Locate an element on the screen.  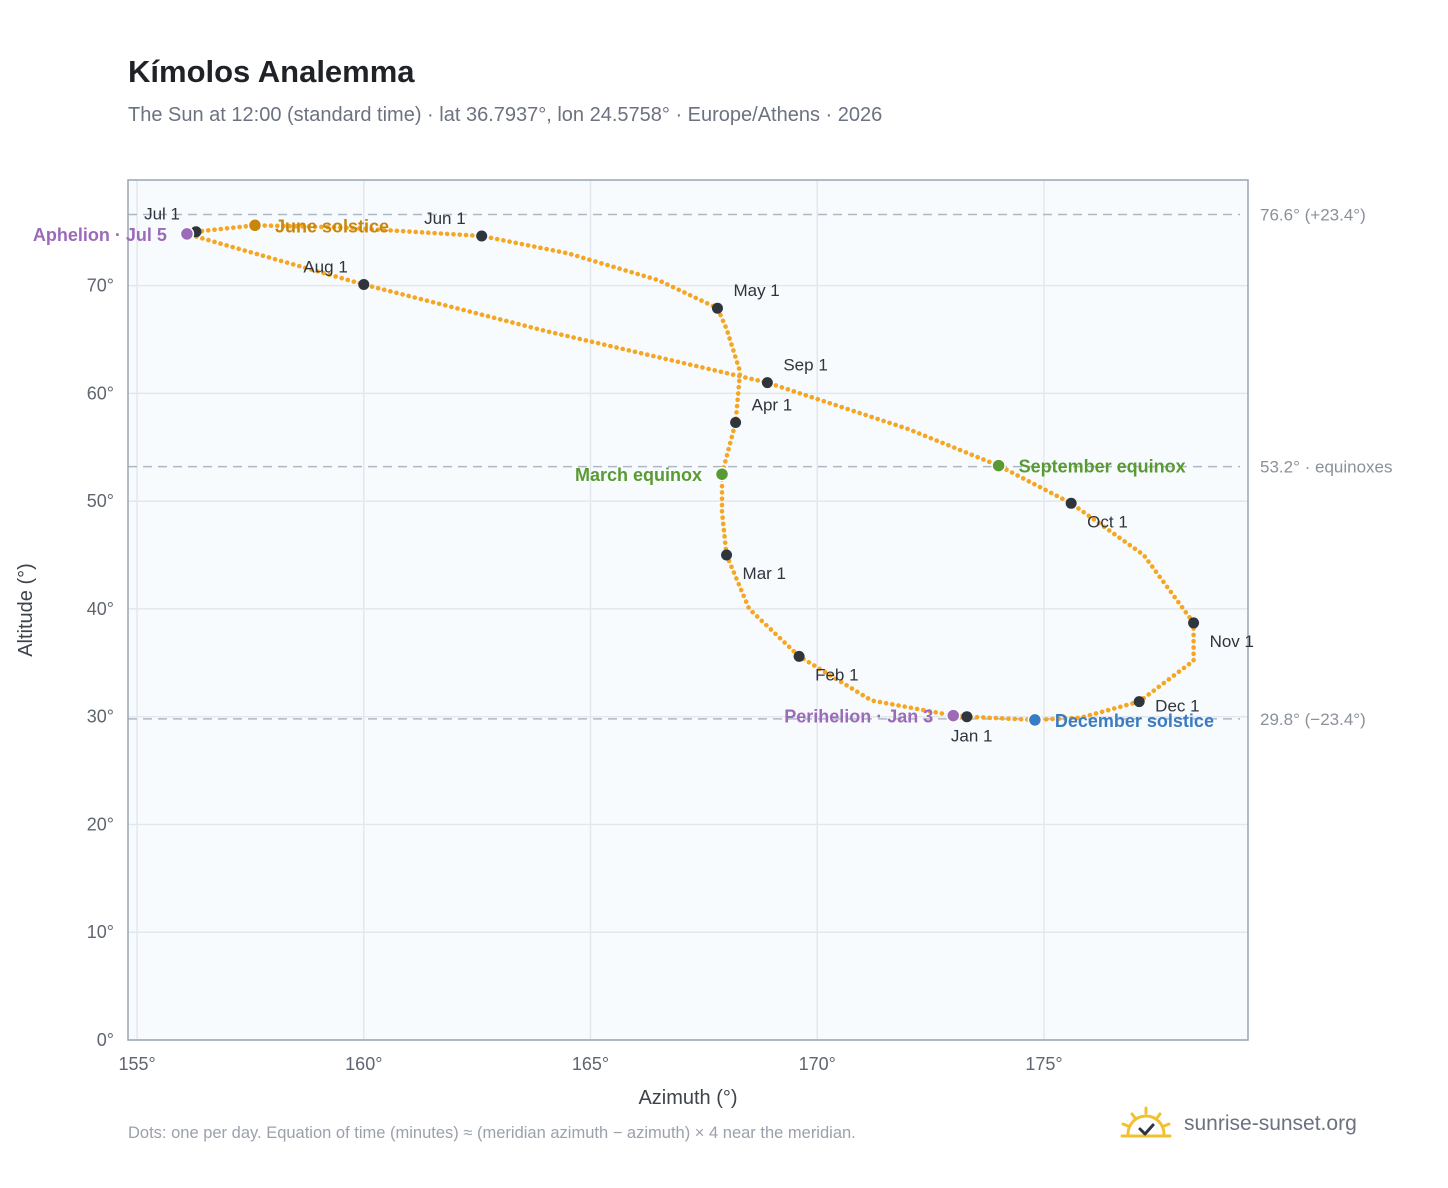
y-tick-label: 30° is located at coordinates (100, 717).